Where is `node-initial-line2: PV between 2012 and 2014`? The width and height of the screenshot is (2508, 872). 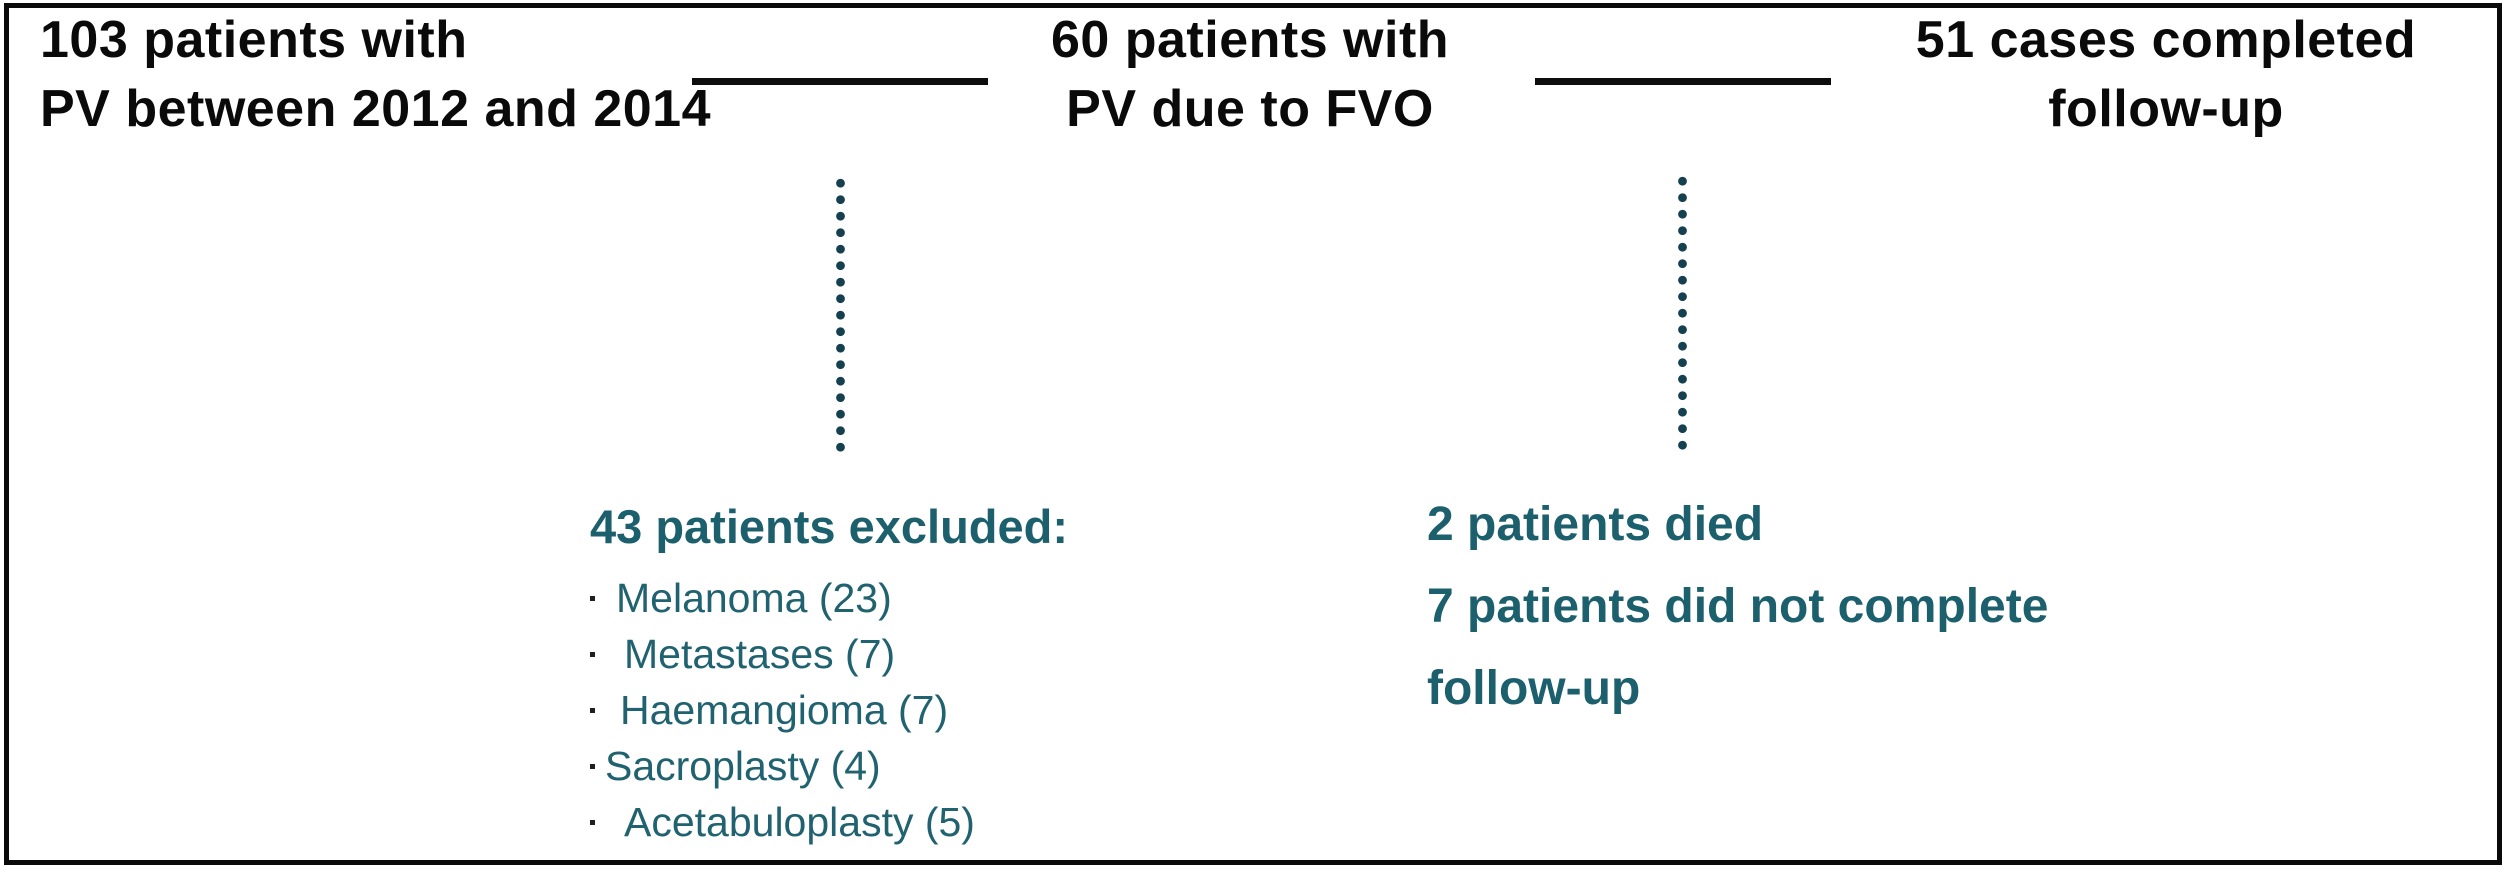
node-initial-line2: PV between 2012 and 2014 is located at coordinates (376, 109).